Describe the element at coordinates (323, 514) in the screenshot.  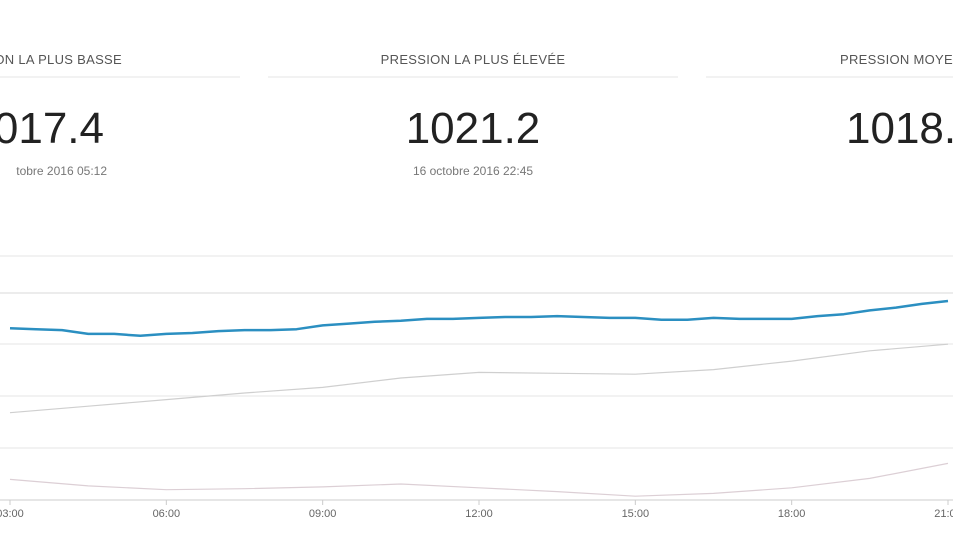
I see `x-tick-label: 09:00` at that location.